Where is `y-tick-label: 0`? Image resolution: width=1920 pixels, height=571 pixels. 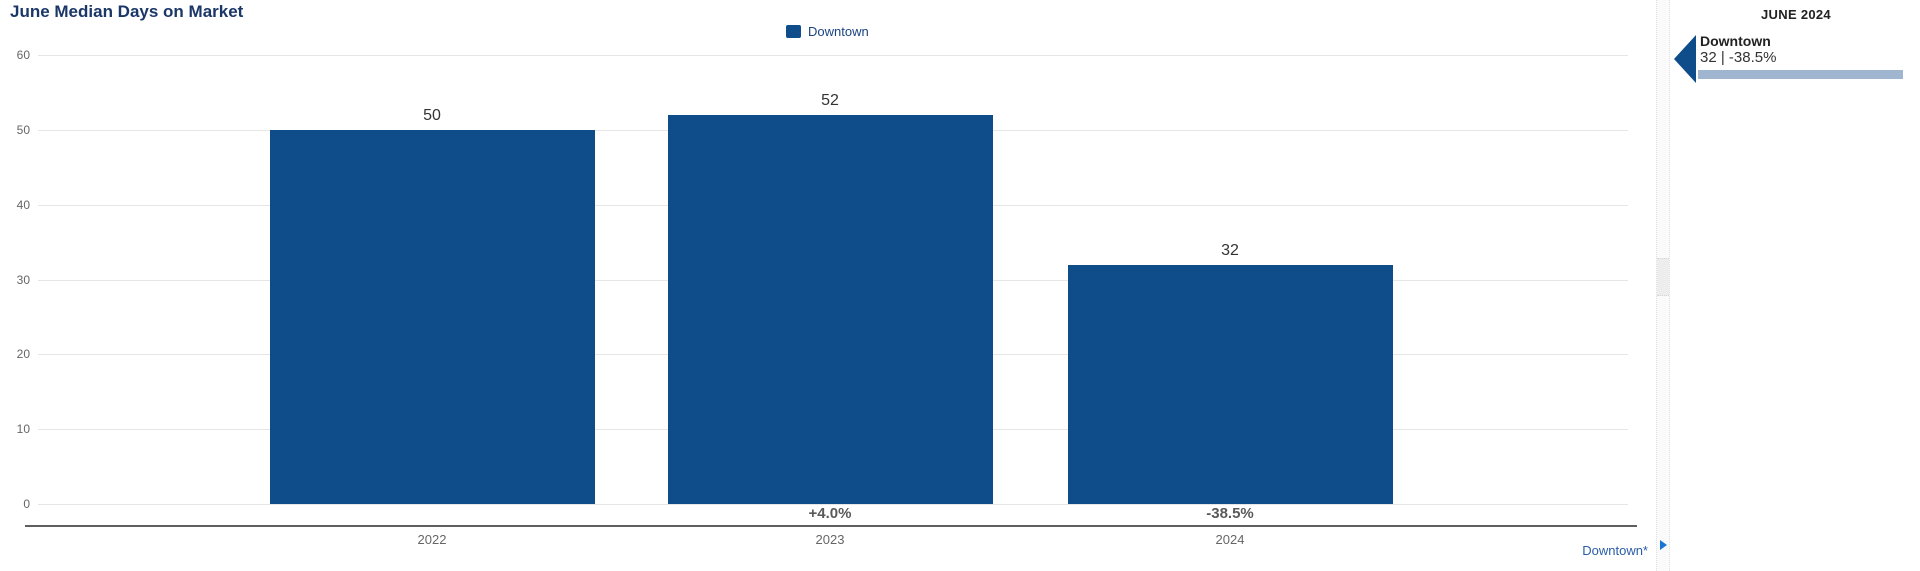
y-tick-label: 0 is located at coordinates (26, 504).